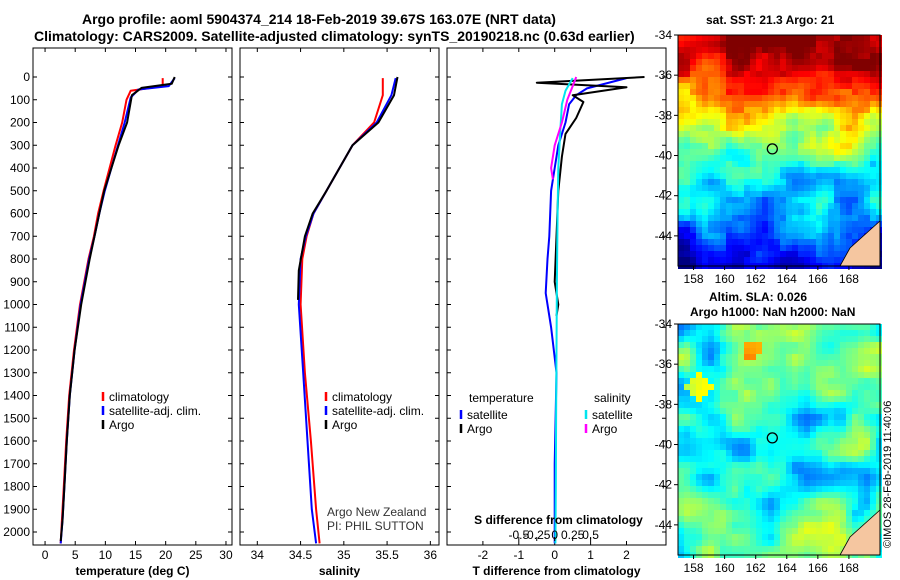 The image size is (900, 580). I want to click on series-line-temperature-argo, so click(590, 196).